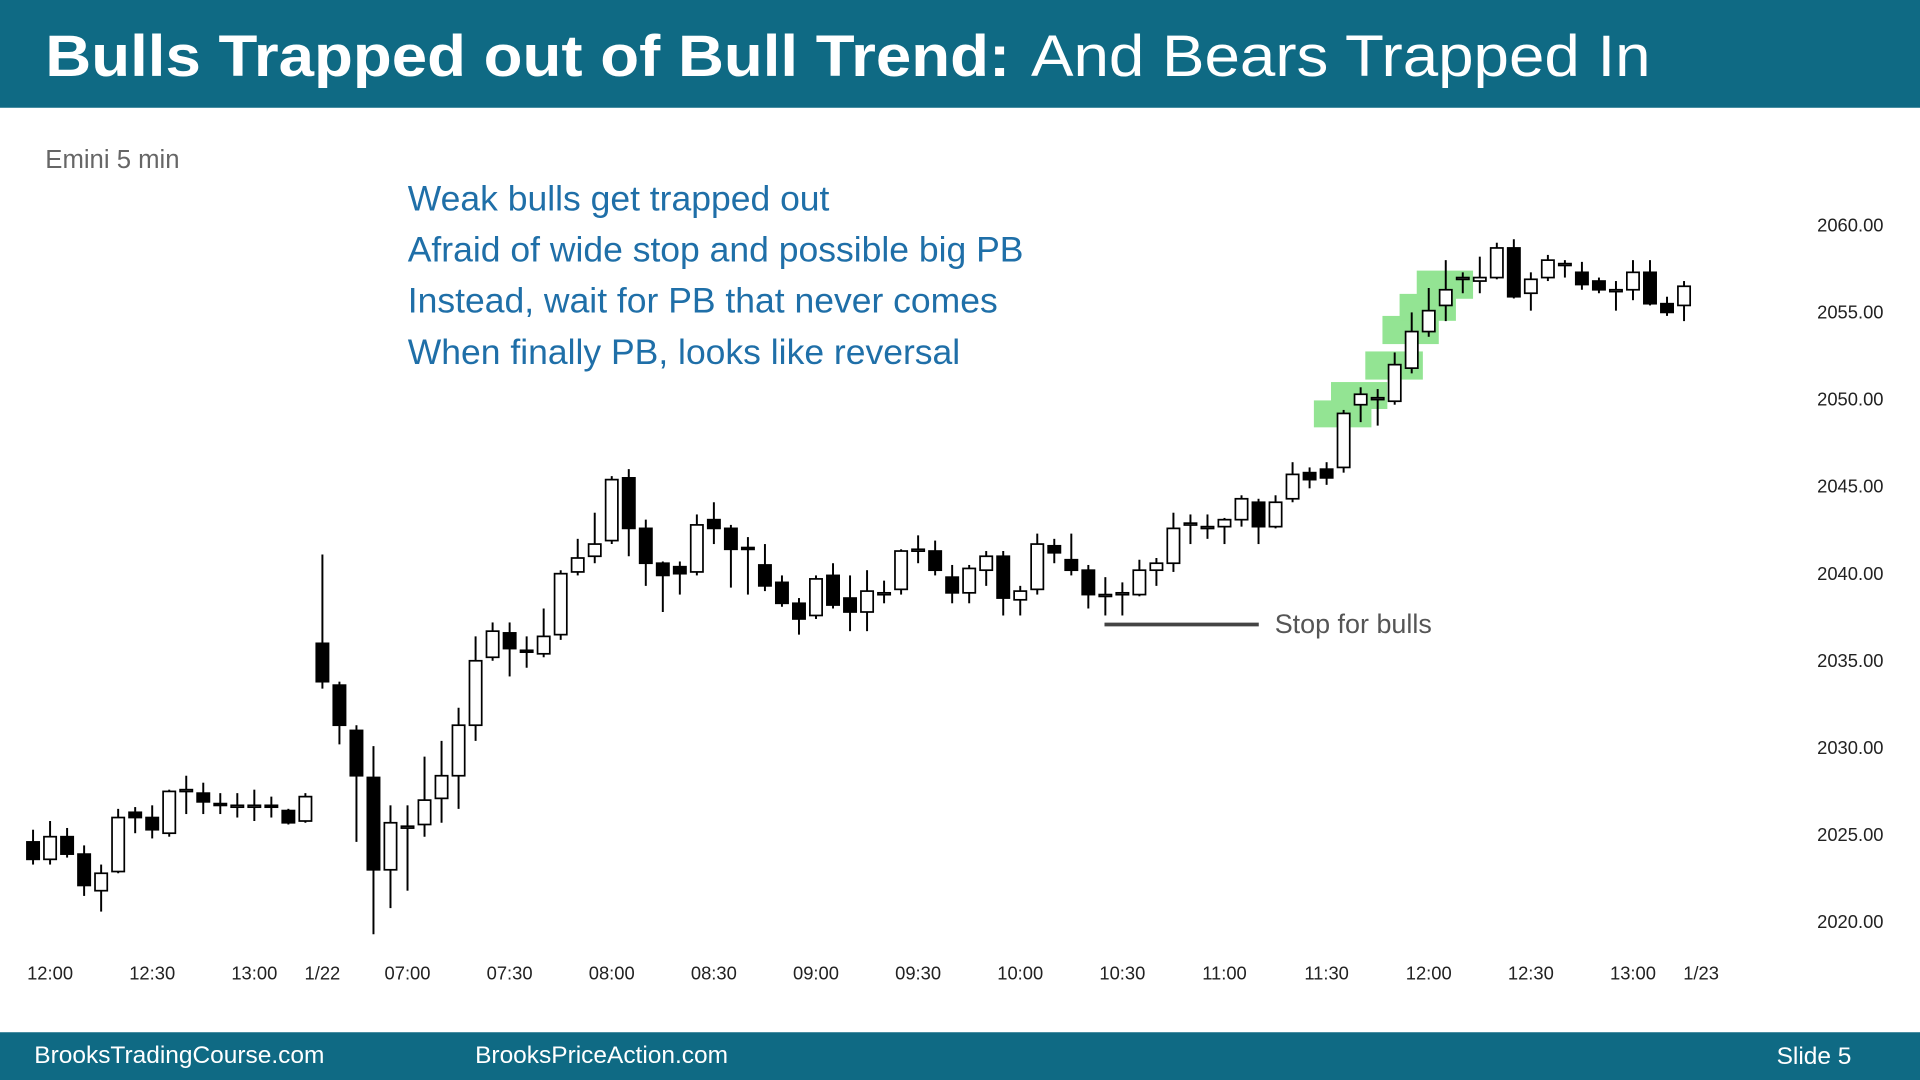 Image resolution: width=1920 pixels, height=1080 pixels. What do you see at coordinates (714, 973) in the screenshot?
I see `x-tick-label: 08:30` at bounding box center [714, 973].